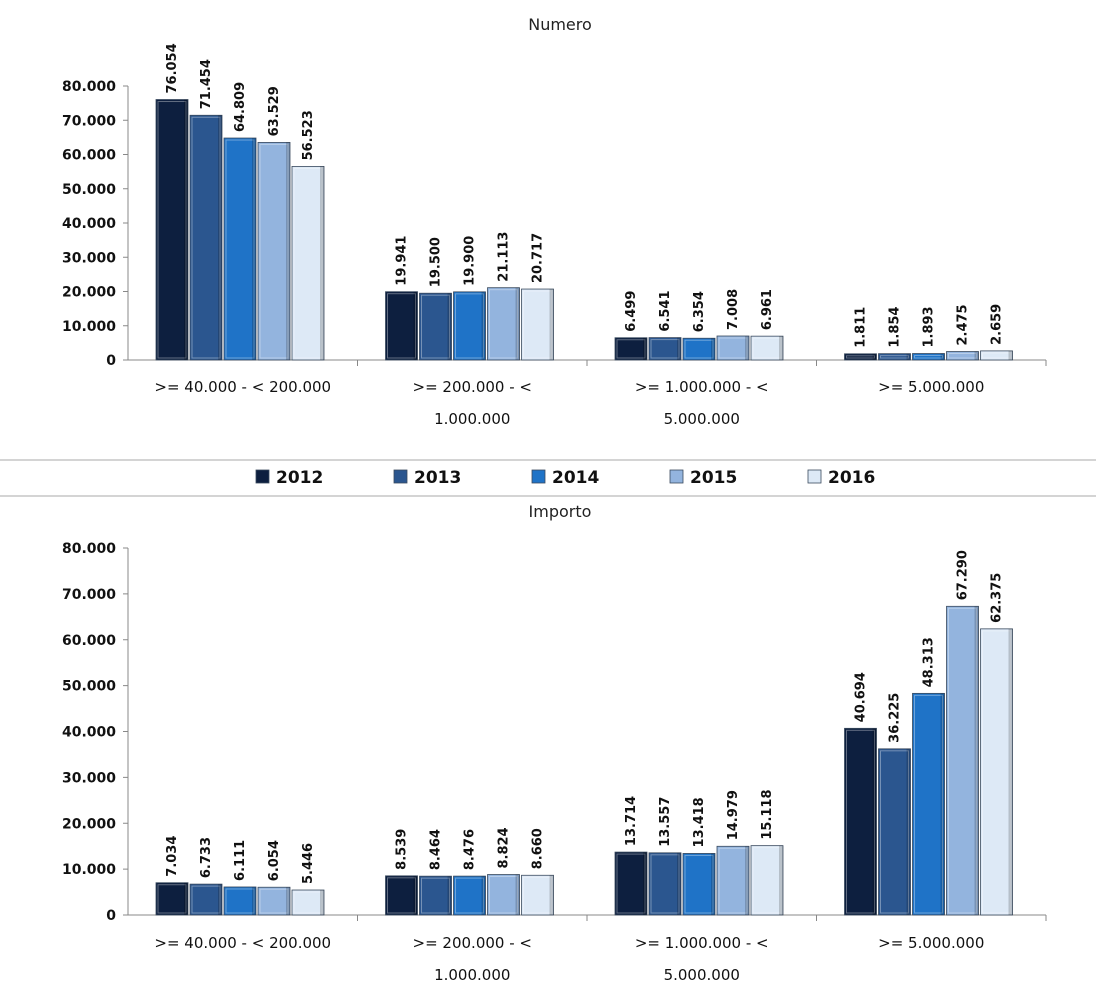 The image size is (1096, 991). I want to click on data-label: 6.499, so click(631, 311).